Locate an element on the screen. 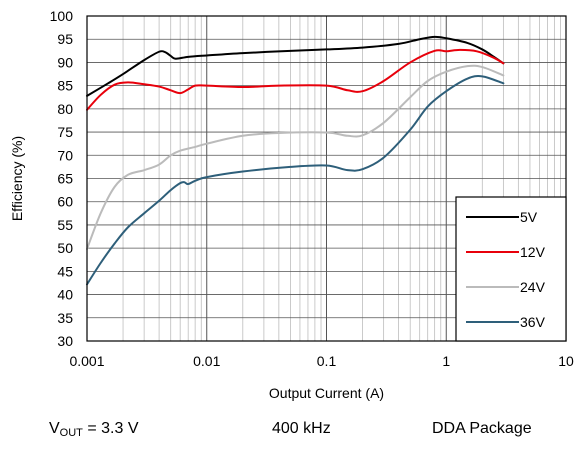 The height and width of the screenshot is (449, 585). y-tick-label: 80 is located at coordinates (65, 109).